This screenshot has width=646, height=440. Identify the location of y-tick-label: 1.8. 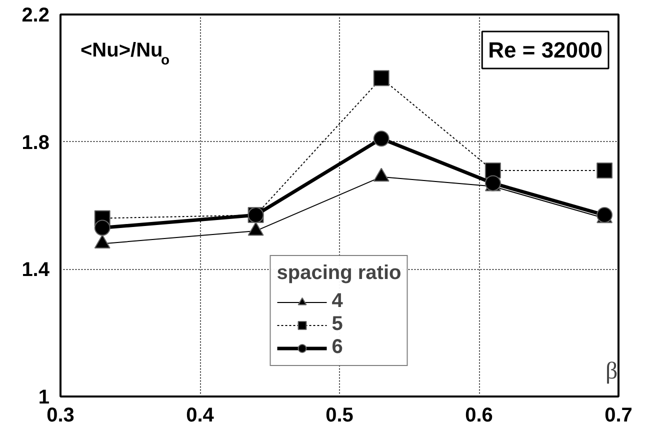
(36, 143).